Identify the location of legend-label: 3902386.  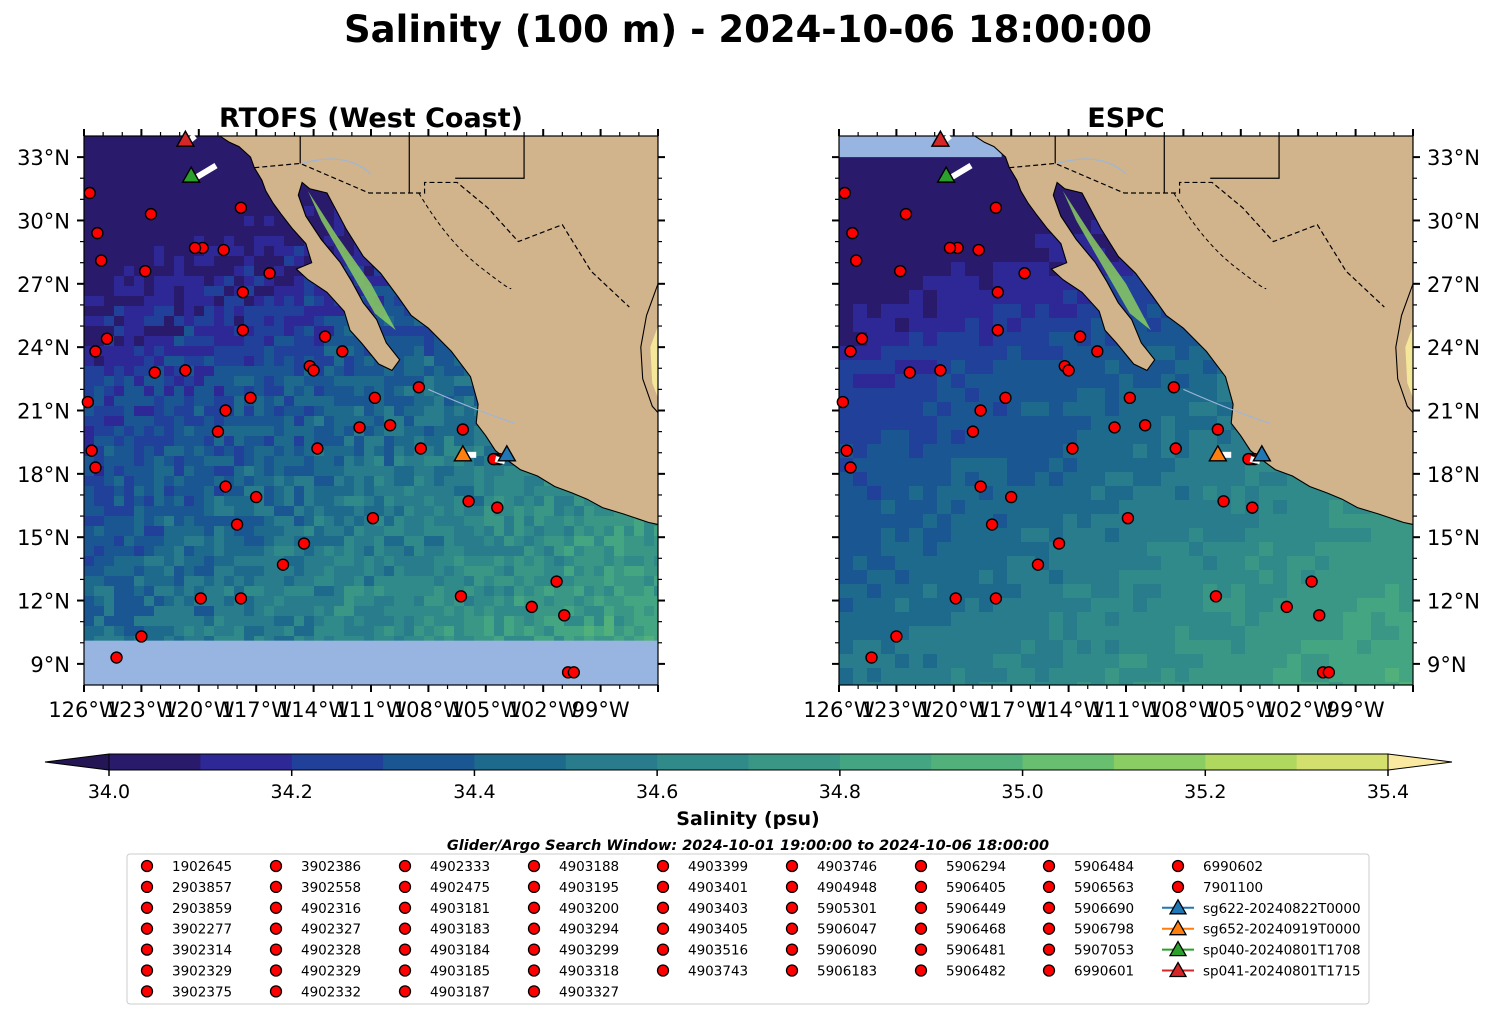
(331, 867).